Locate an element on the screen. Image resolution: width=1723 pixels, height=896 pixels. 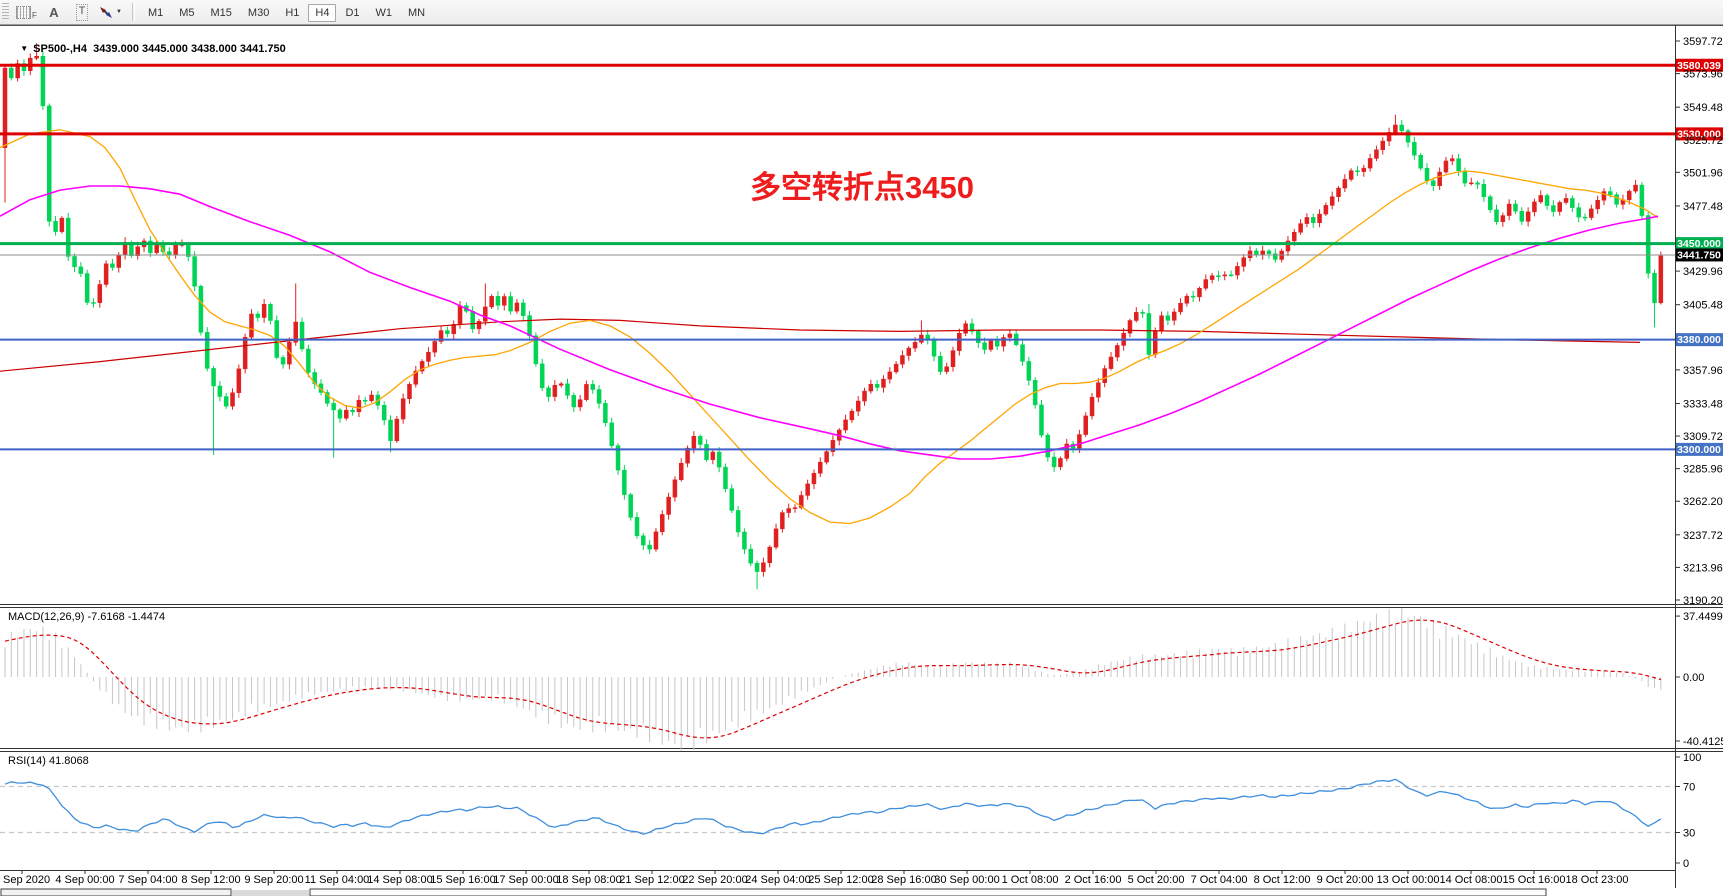
svg-text: 3213.960 is located at coordinates (1703, 568).